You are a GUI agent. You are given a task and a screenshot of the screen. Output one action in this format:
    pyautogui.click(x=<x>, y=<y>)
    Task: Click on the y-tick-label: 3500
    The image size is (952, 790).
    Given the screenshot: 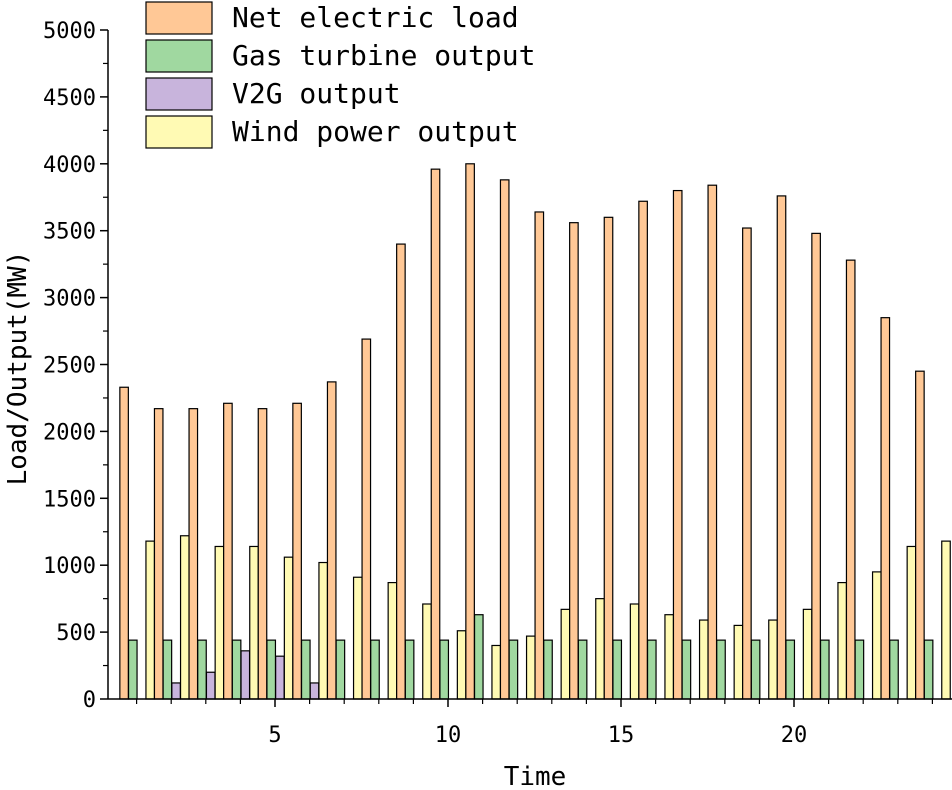 What is the action you would take?
    pyautogui.click(x=69, y=232)
    